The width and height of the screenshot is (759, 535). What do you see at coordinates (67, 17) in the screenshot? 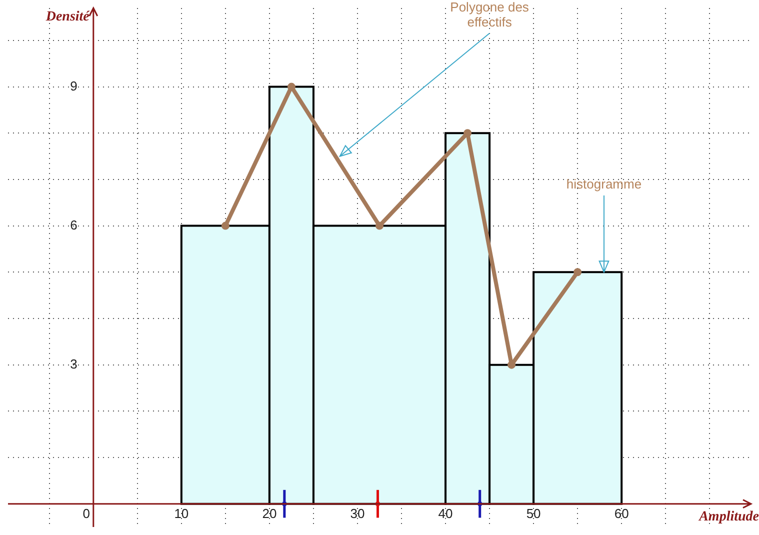
I see `y-axis-title: Densité` at bounding box center [67, 17].